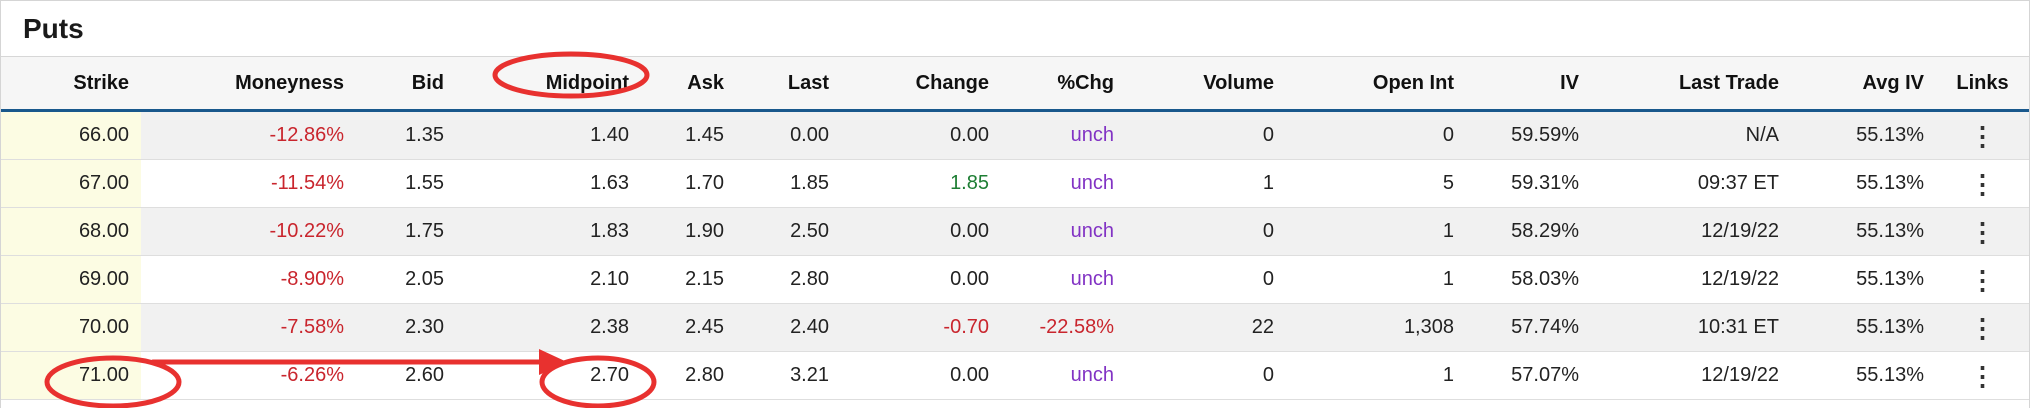 The image size is (2030, 408). What do you see at coordinates (248, 135) in the screenshot?
I see `cell-moneyness: -12.86%` at bounding box center [248, 135].